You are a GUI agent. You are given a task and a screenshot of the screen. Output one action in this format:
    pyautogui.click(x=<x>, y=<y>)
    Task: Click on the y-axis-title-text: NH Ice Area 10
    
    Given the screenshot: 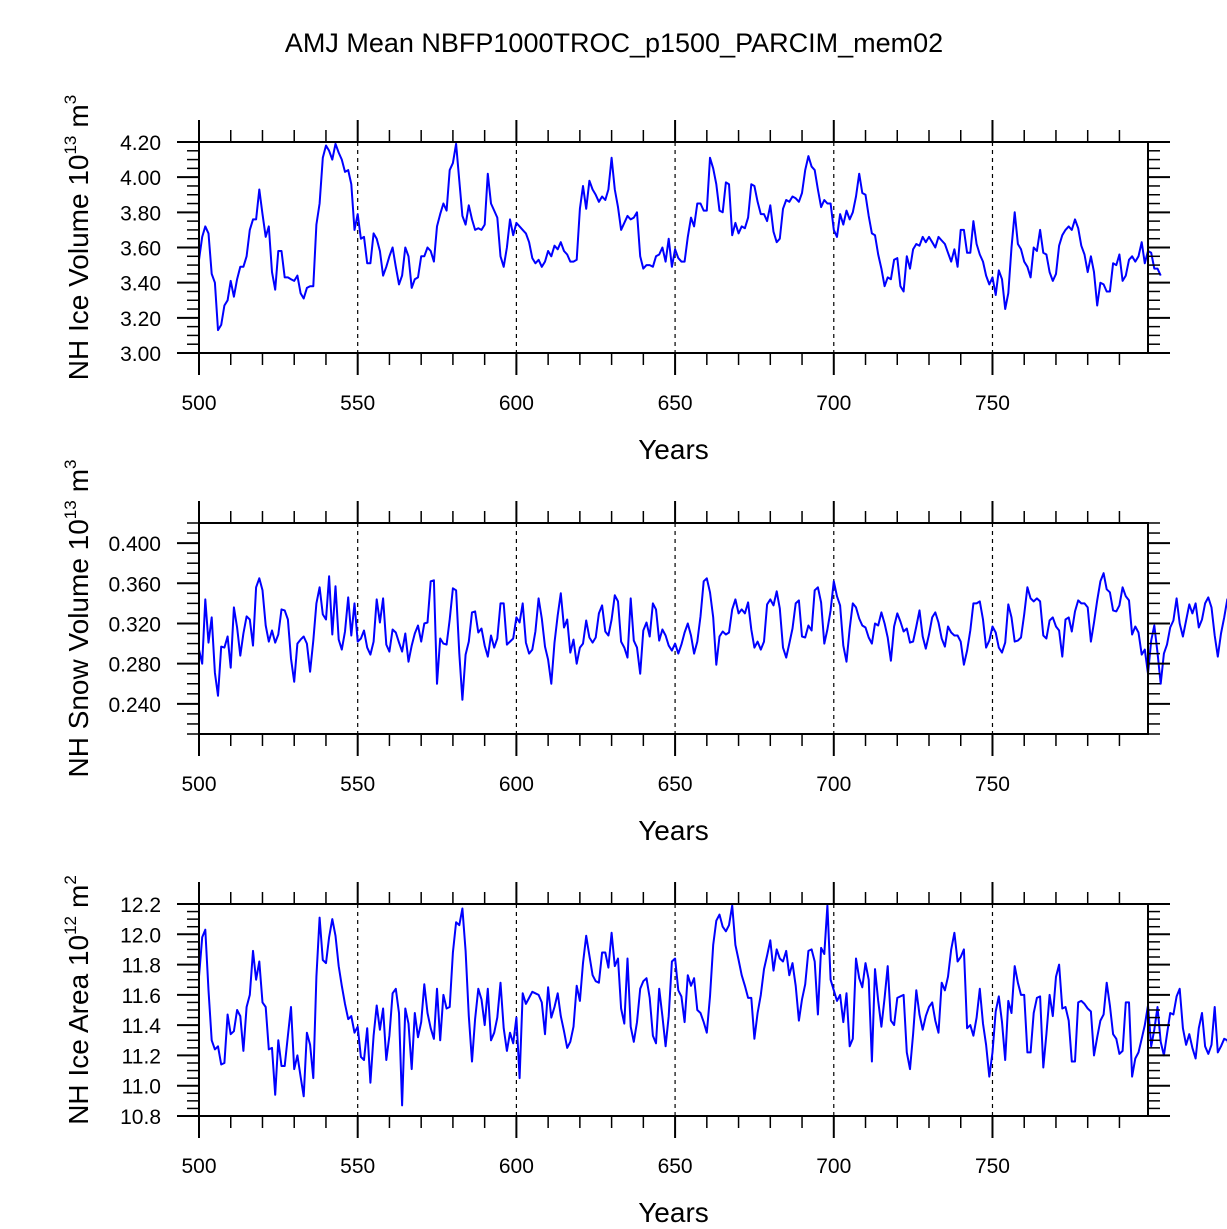 What is the action you would take?
    pyautogui.click(x=78, y=1030)
    